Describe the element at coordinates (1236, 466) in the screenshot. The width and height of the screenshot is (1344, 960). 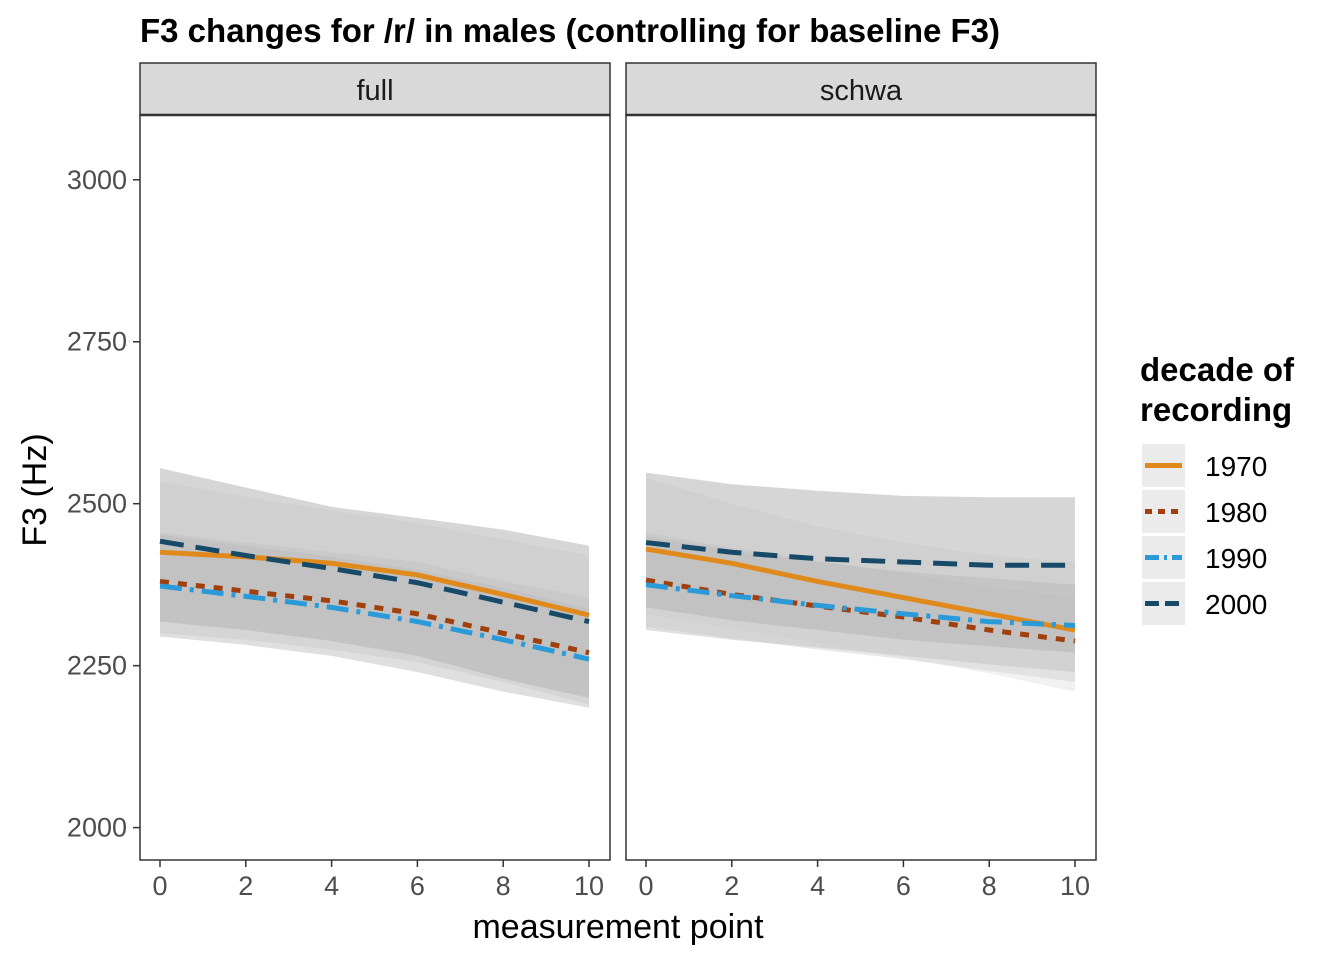
I see `legend-label-1970: 1970` at that location.